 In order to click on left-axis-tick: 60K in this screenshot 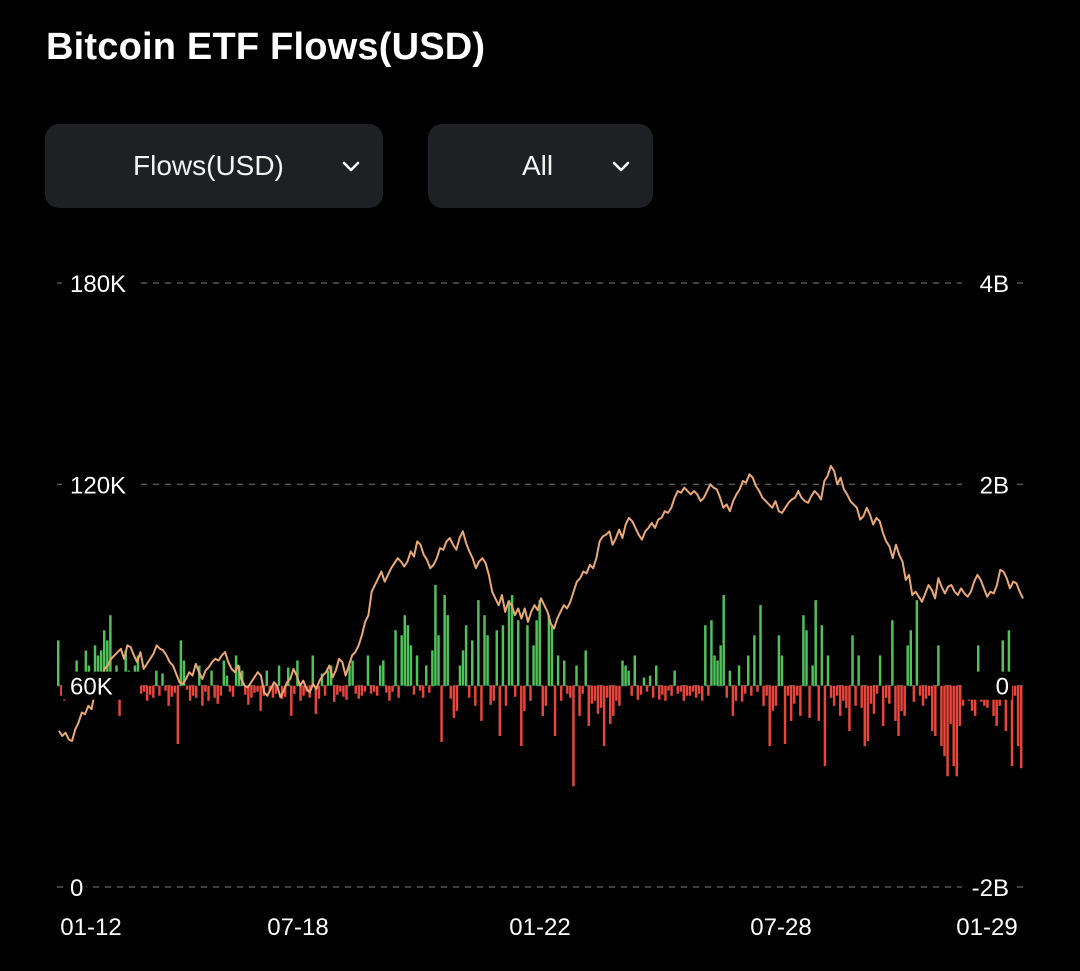, I will do `click(91, 687)`.